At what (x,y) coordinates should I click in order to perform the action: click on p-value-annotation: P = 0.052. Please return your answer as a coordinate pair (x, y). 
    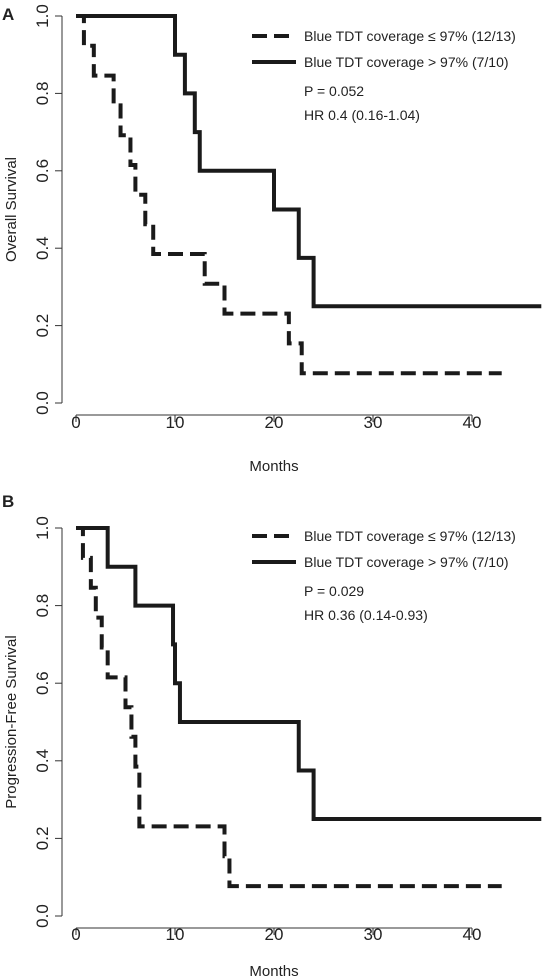
    Looking at the image, I should click on (334, 91).